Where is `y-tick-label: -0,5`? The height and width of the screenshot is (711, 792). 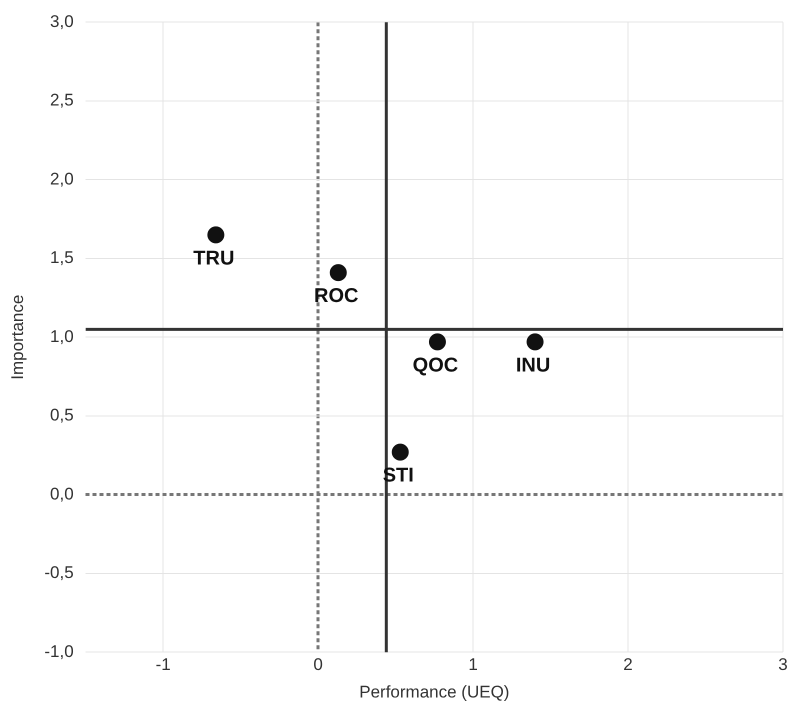
y-tick-label: -0,5 is located at coordinates (59, 572).